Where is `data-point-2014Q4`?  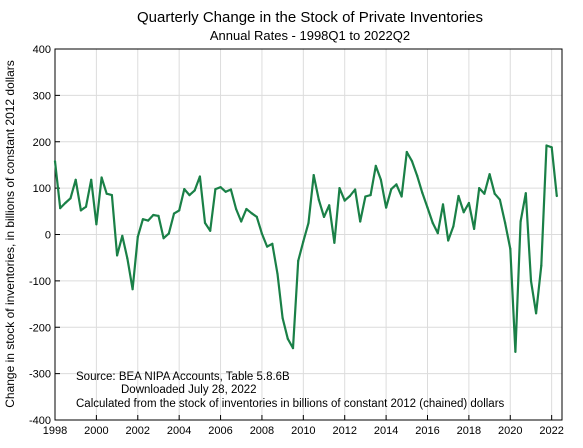 data-point-2014Q4 is located at coordinates (401, 196).